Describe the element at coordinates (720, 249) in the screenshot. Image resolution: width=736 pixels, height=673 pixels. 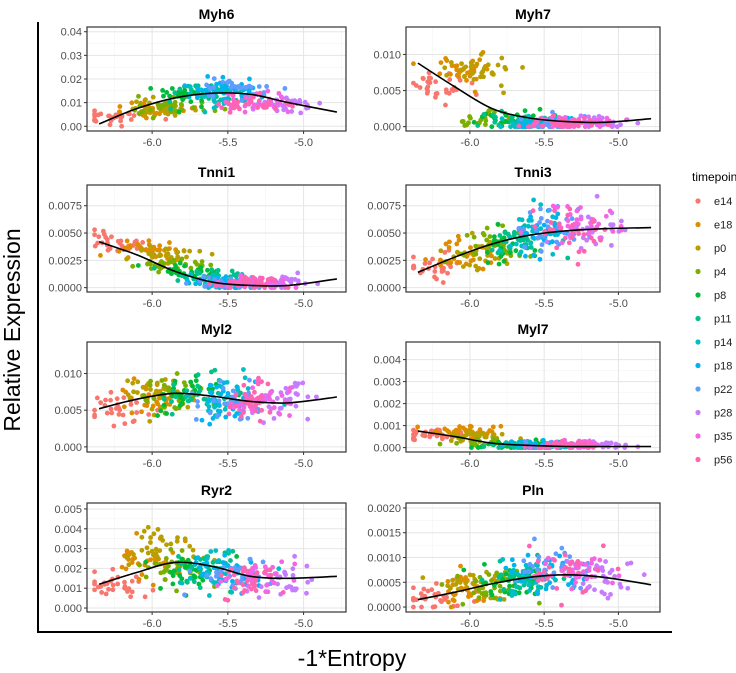
I see `legend-label-p0: p0` at that location.